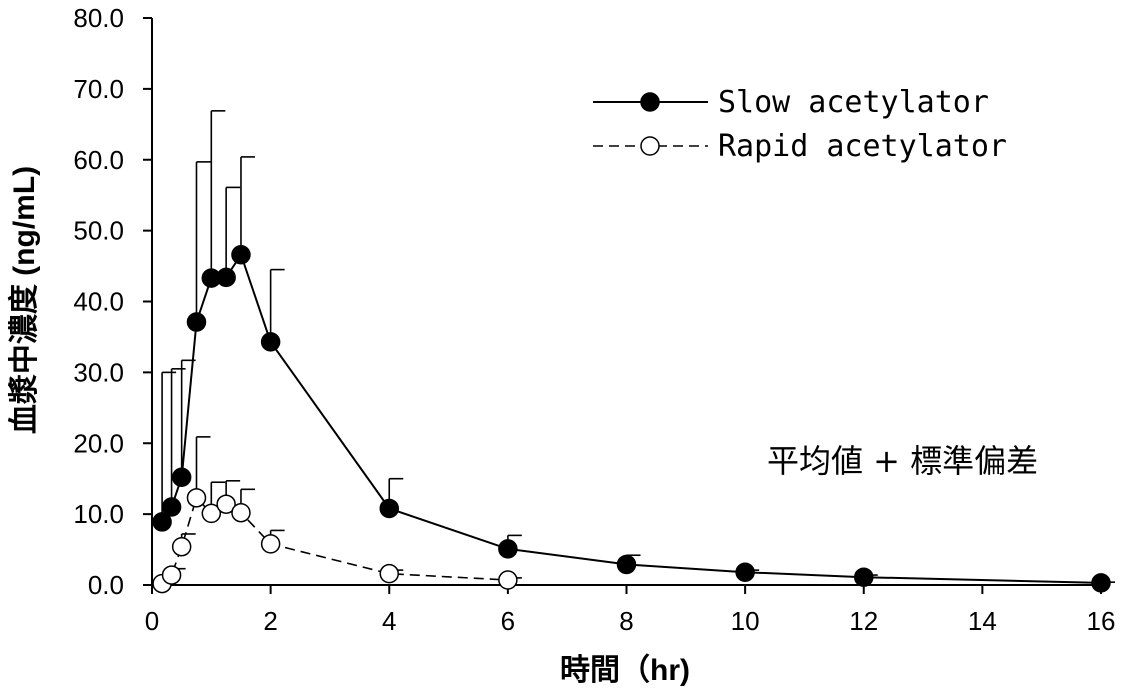 This screenshot has width=1123, height=690. What do you see at coordinates (98, 443) in the screenshot?
I see `y-tick-label: 20.0` at bounding box center [98, 443].